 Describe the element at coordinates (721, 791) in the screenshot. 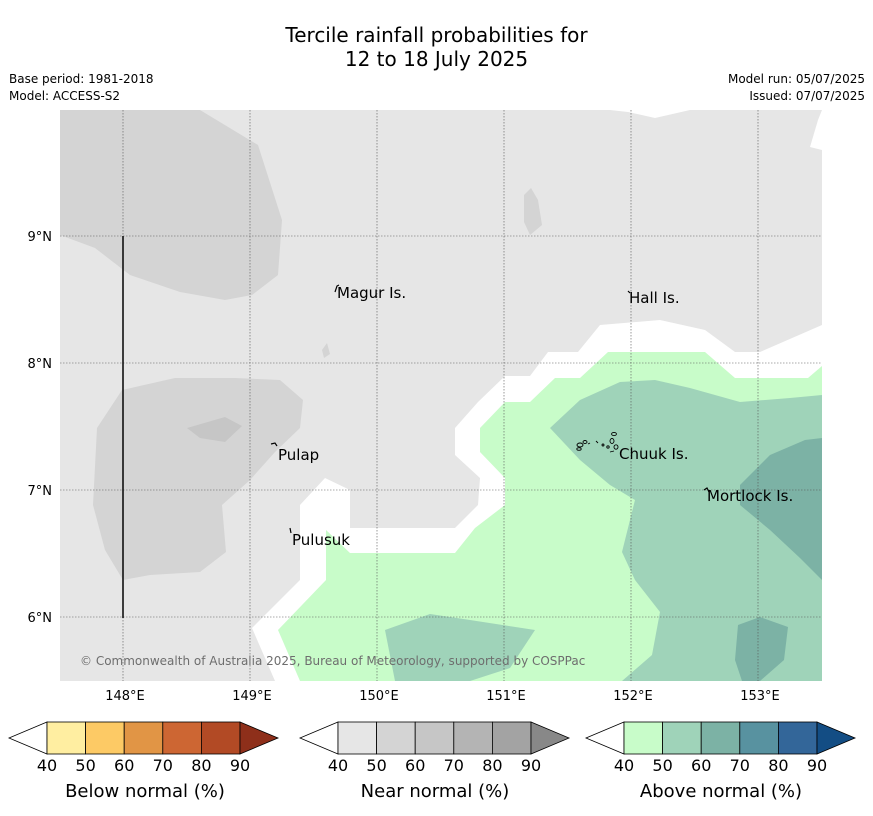

I see `colorbar-above-label: Above normal (%)` at that location.